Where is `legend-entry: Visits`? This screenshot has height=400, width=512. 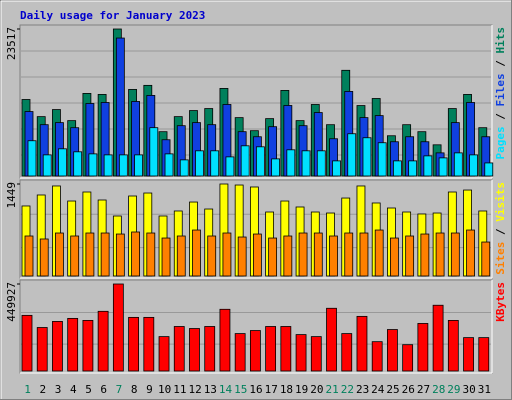
legend-entry: Visits is located at coordinates (500, 202).